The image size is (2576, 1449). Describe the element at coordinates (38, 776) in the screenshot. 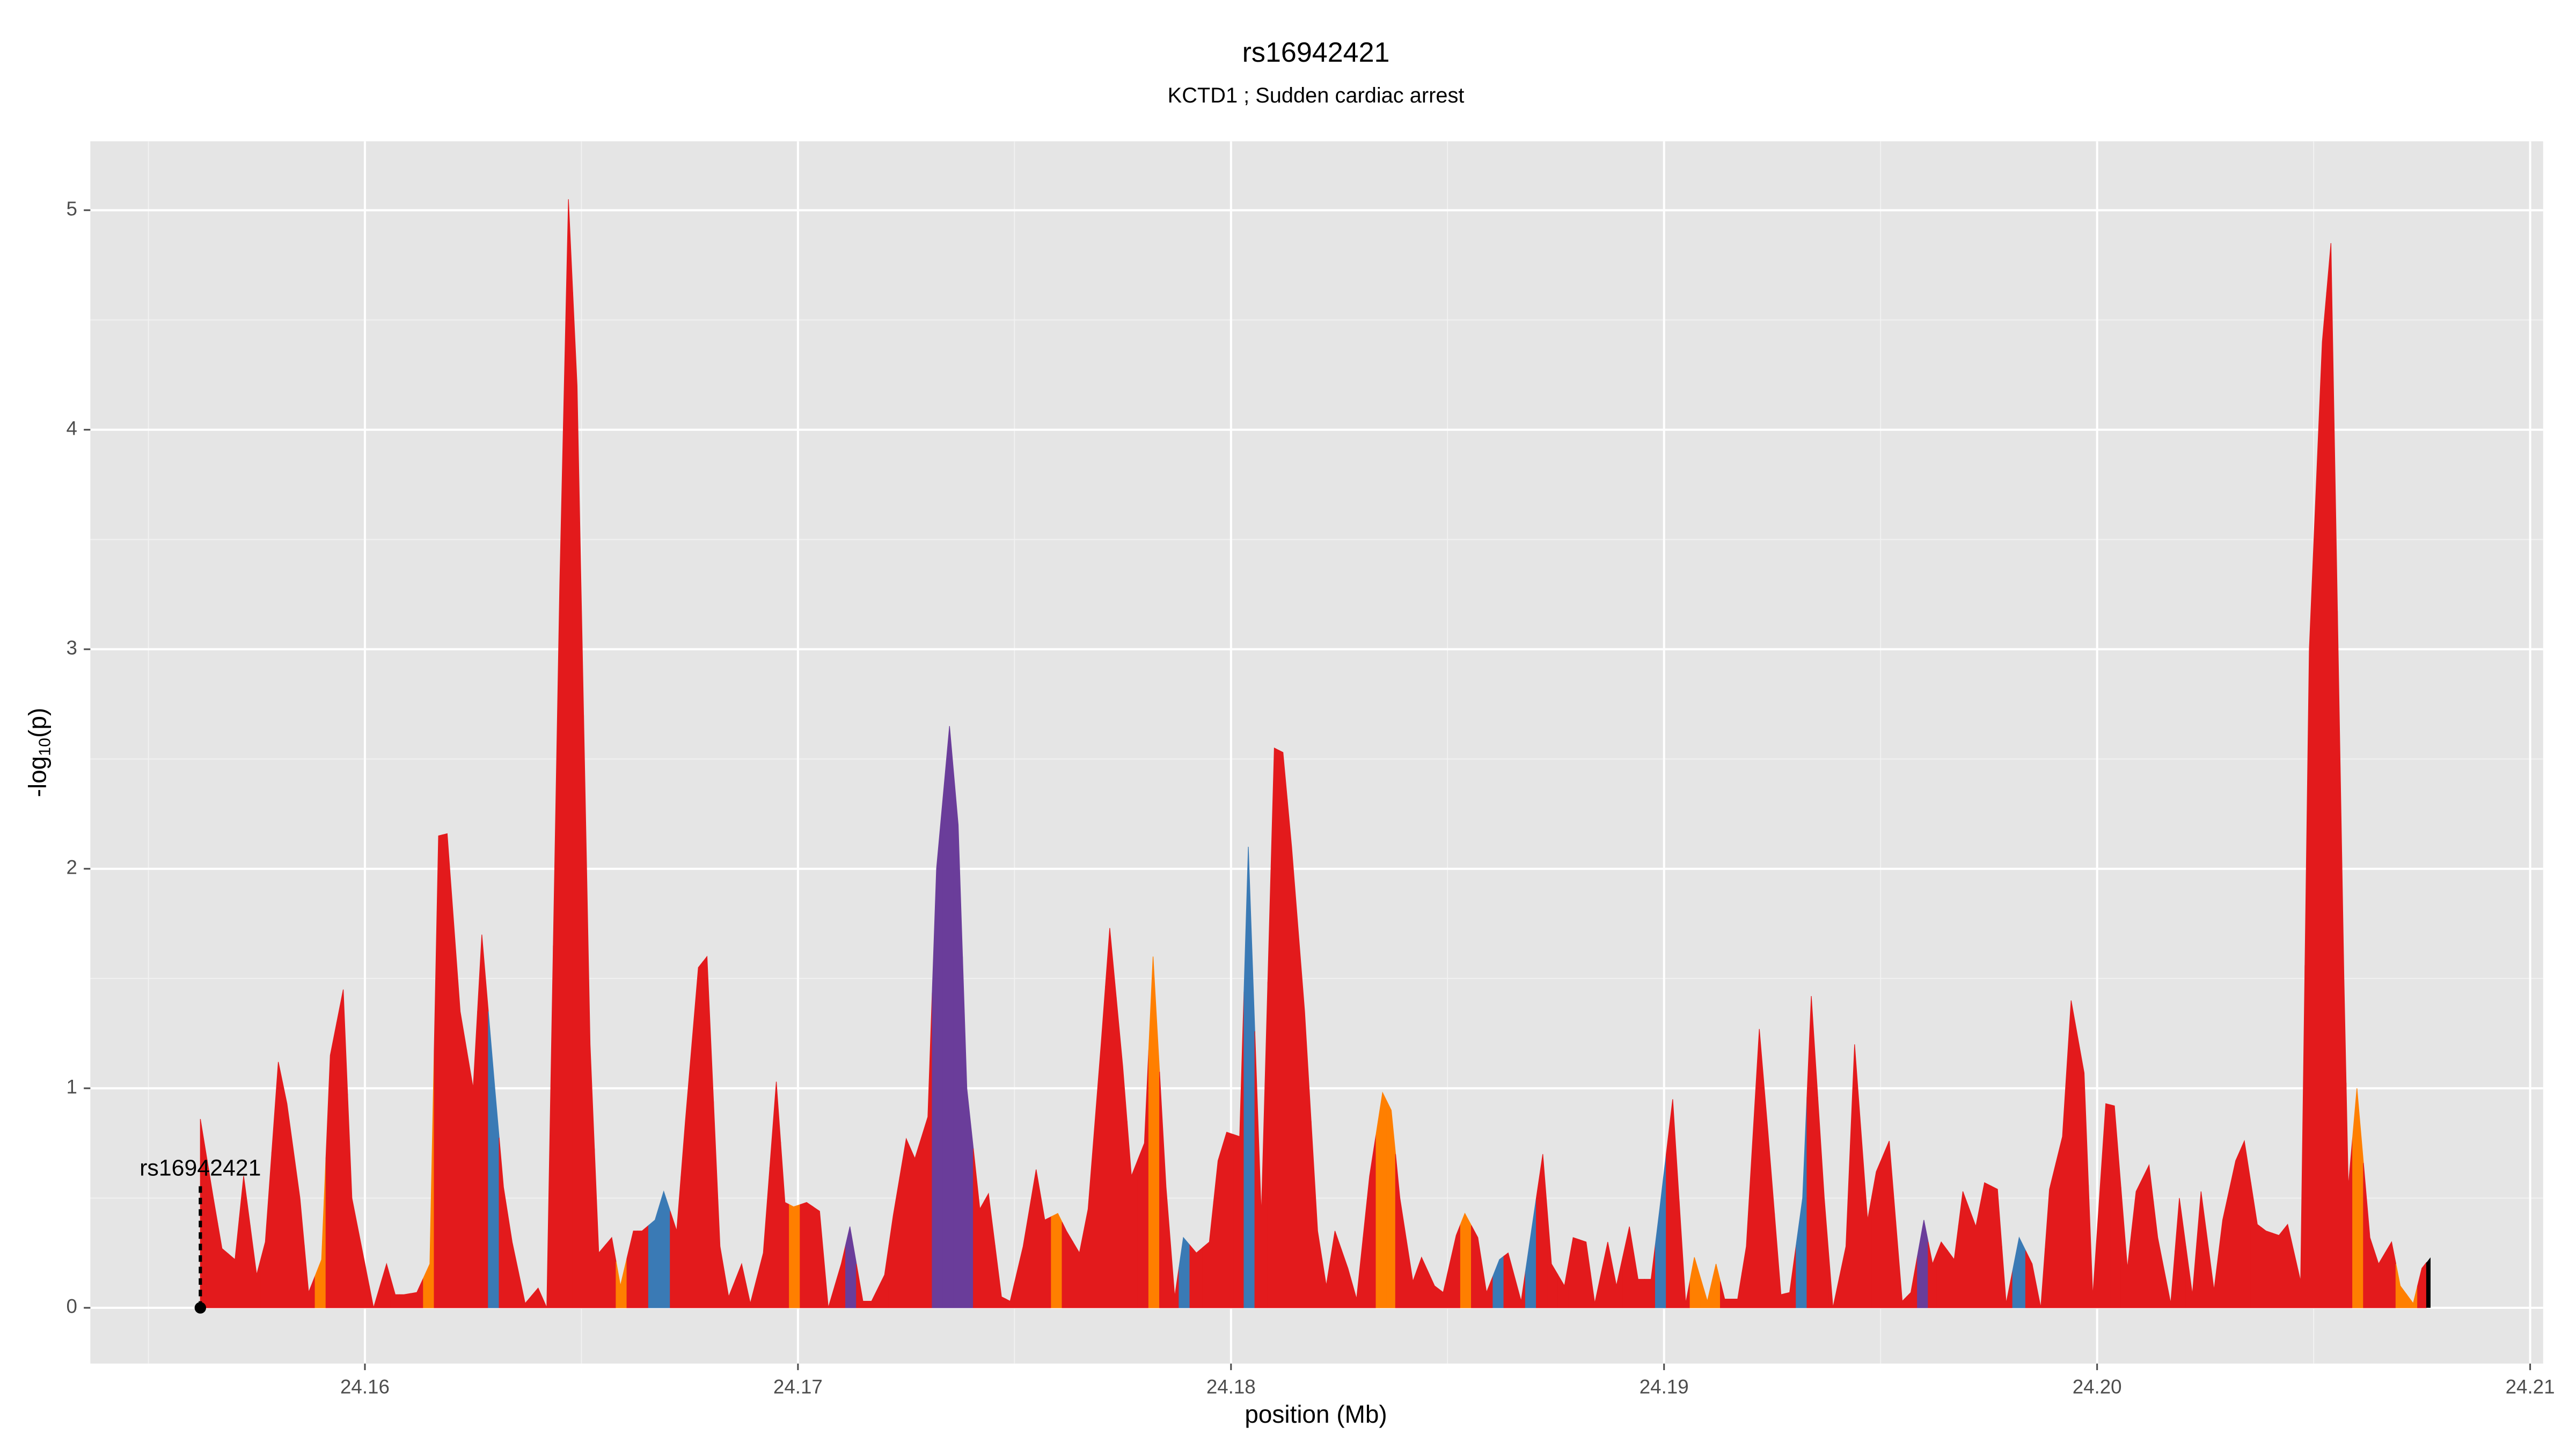

I see `y-label-base: -log` at that location.